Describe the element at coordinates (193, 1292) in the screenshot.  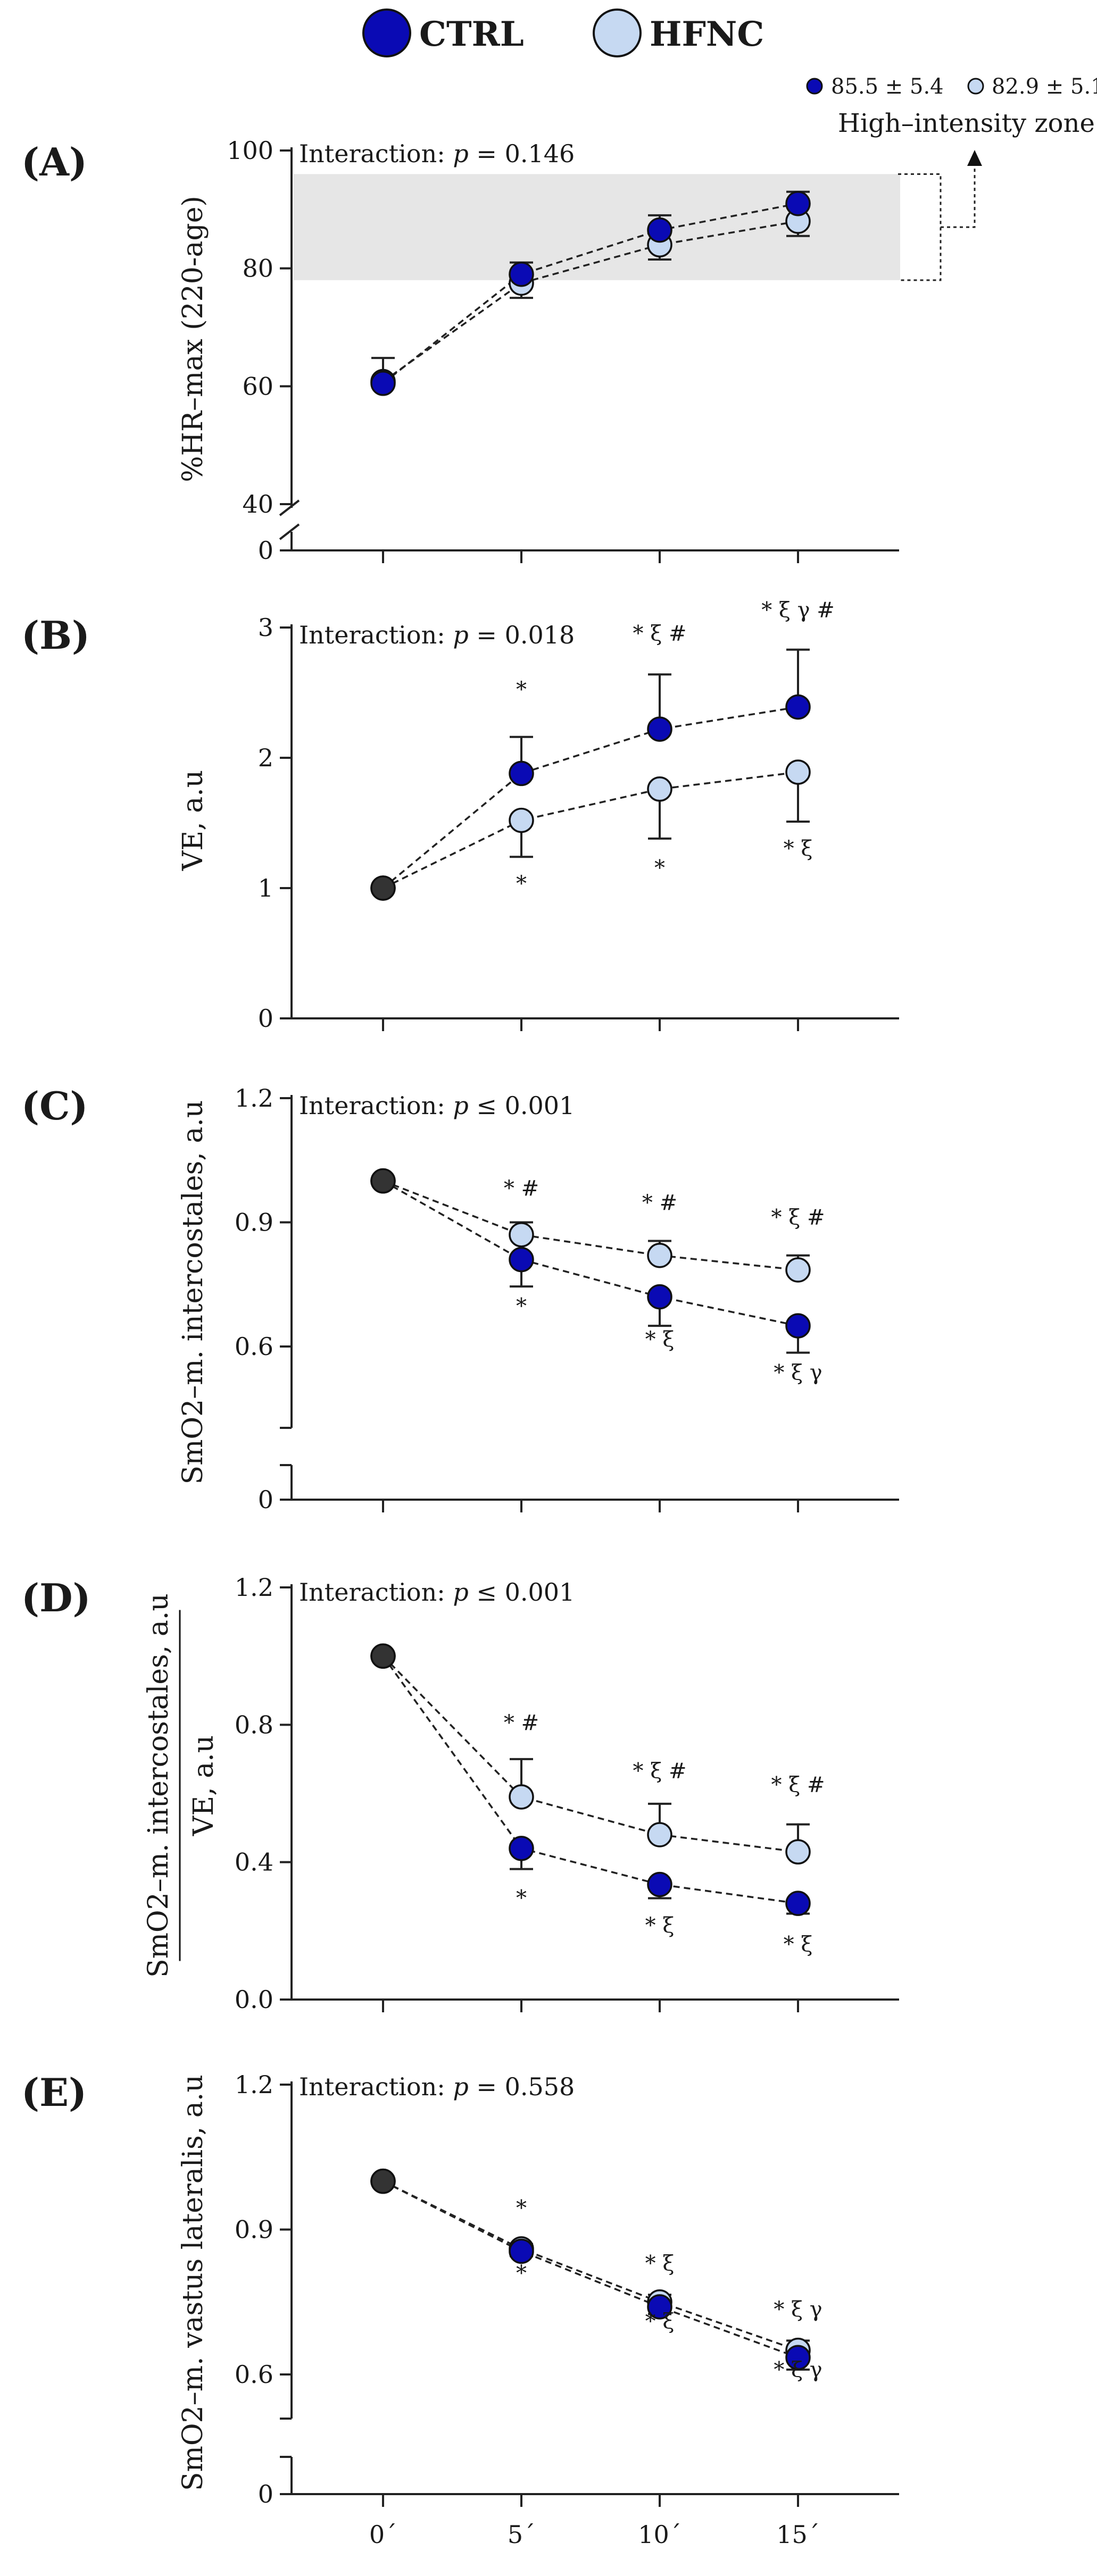
I see `y-axis-label: SmO2–m. intercostales, a.u` at that location.